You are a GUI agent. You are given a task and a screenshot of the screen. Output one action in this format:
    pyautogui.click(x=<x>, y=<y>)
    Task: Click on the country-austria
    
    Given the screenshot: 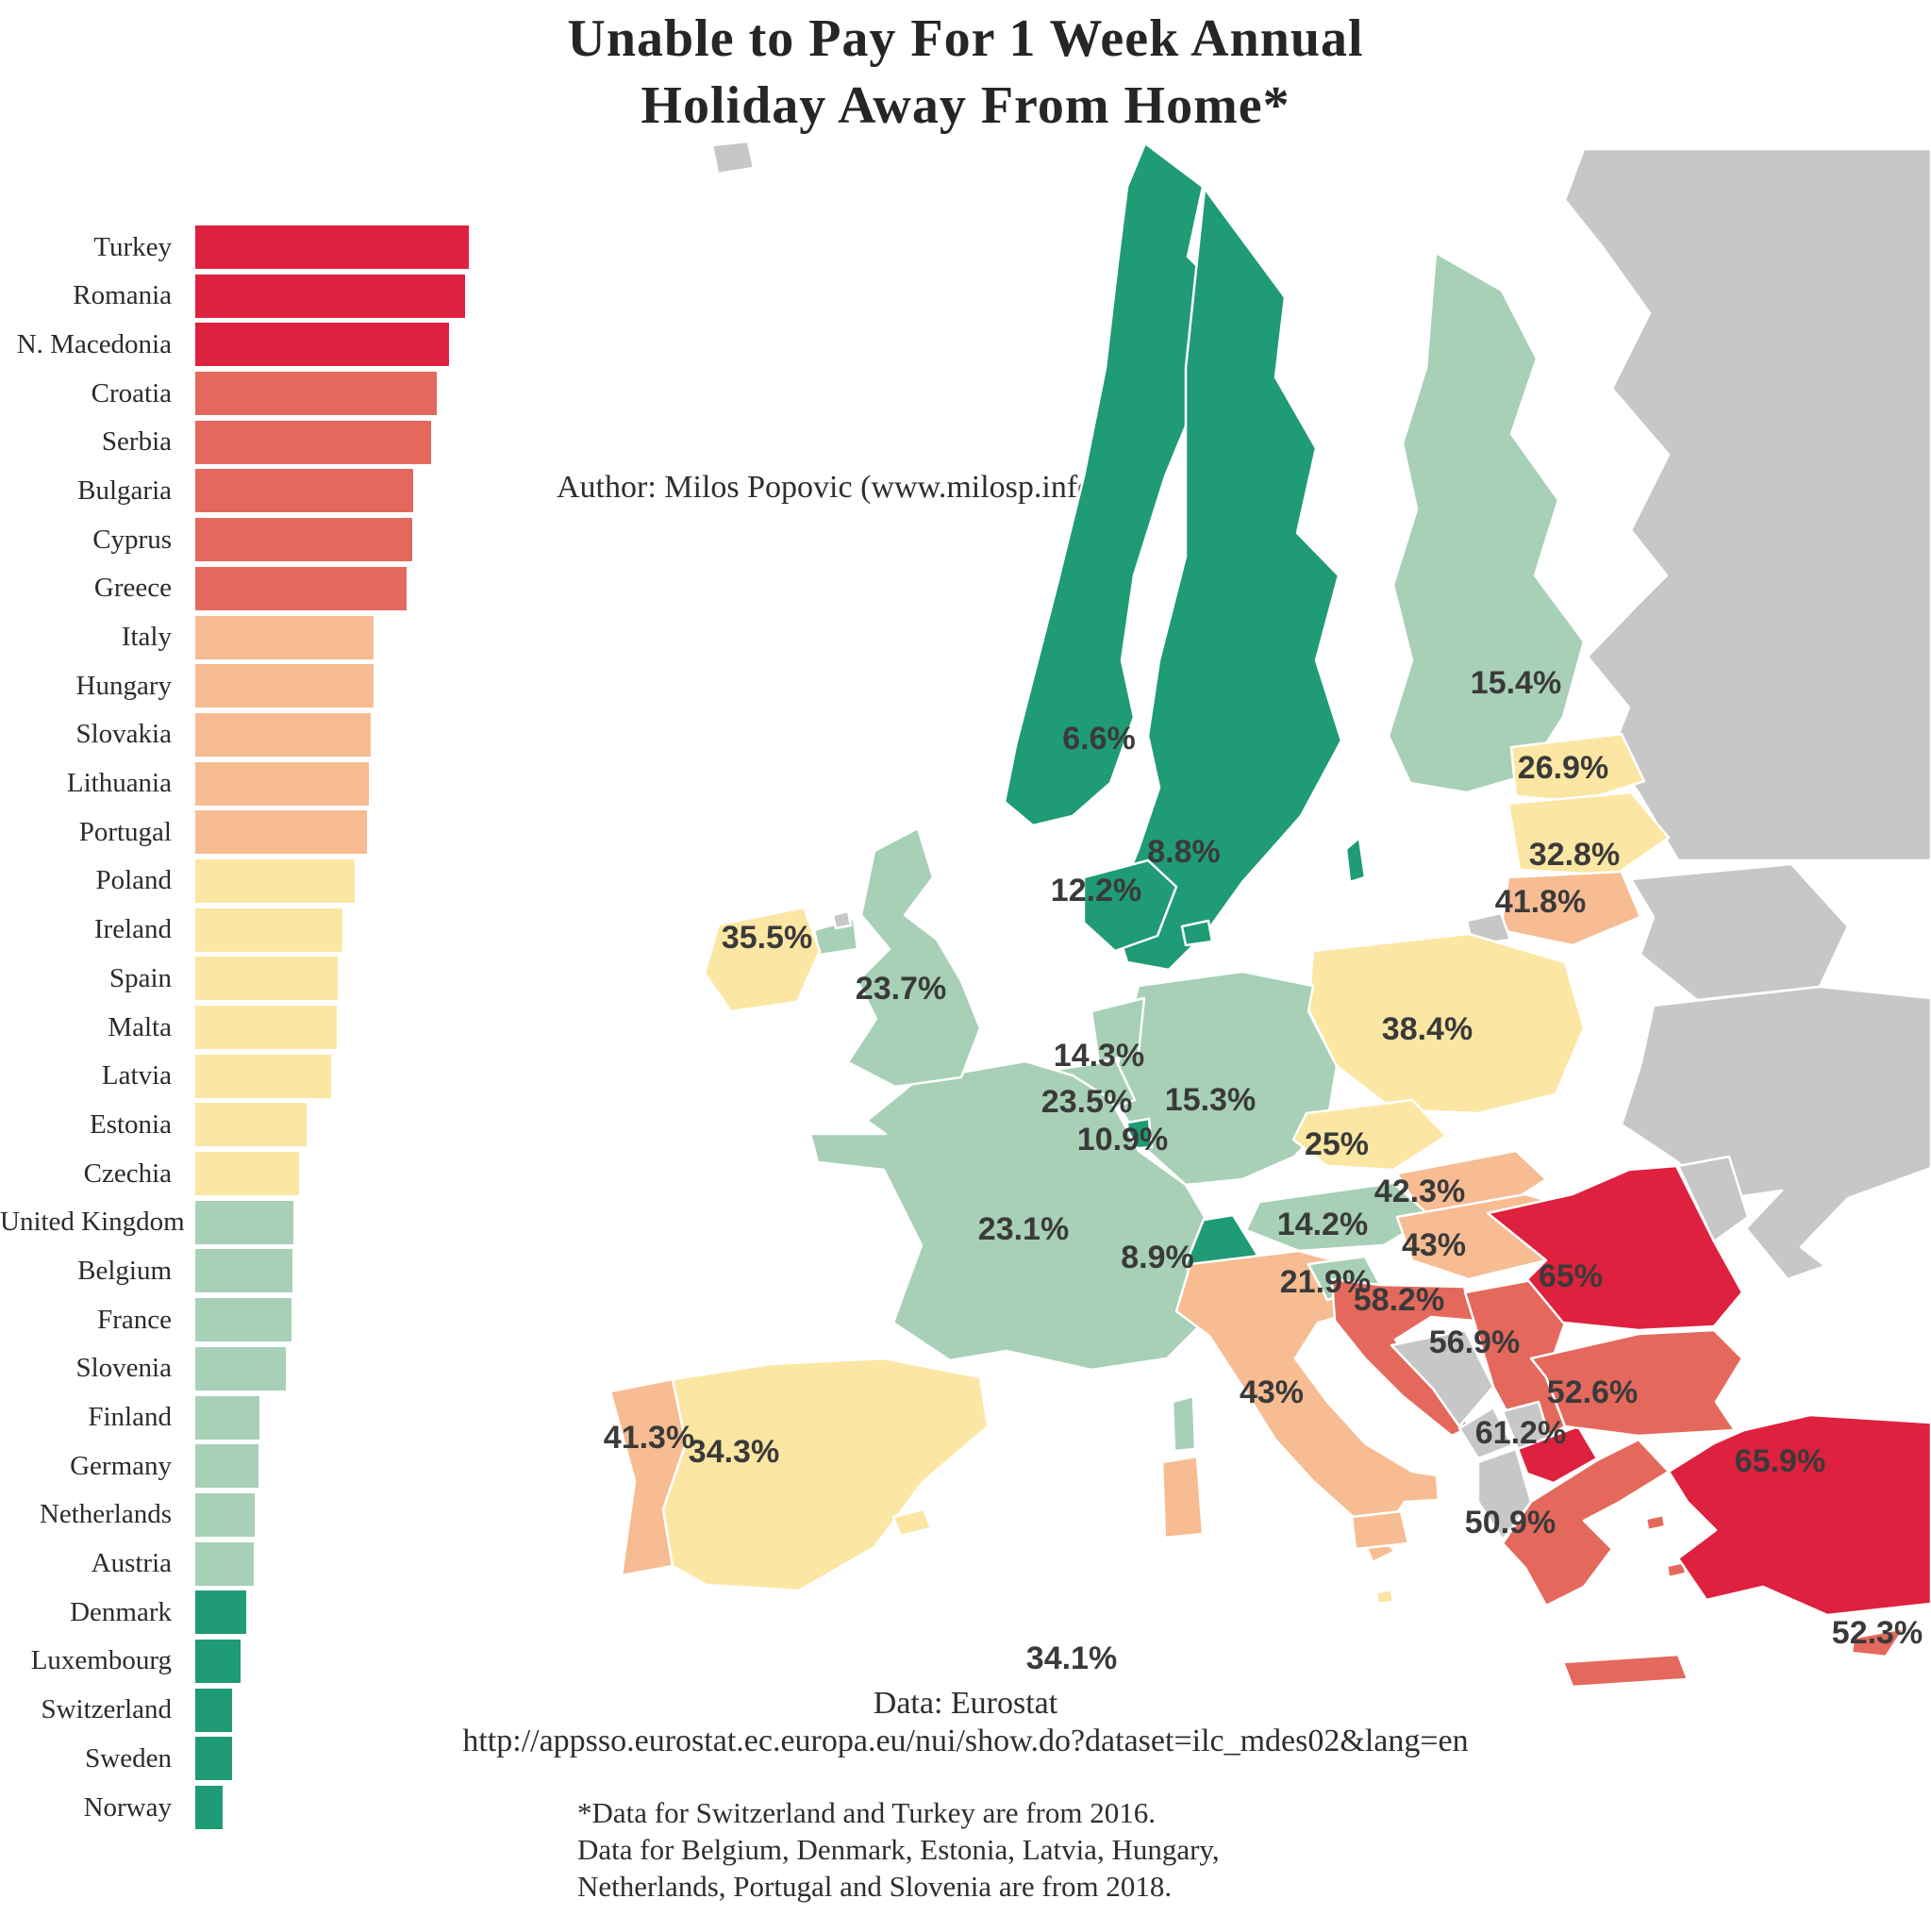 What is the action you would take?
    pyautogui.click(x=1338, y=1217)
    